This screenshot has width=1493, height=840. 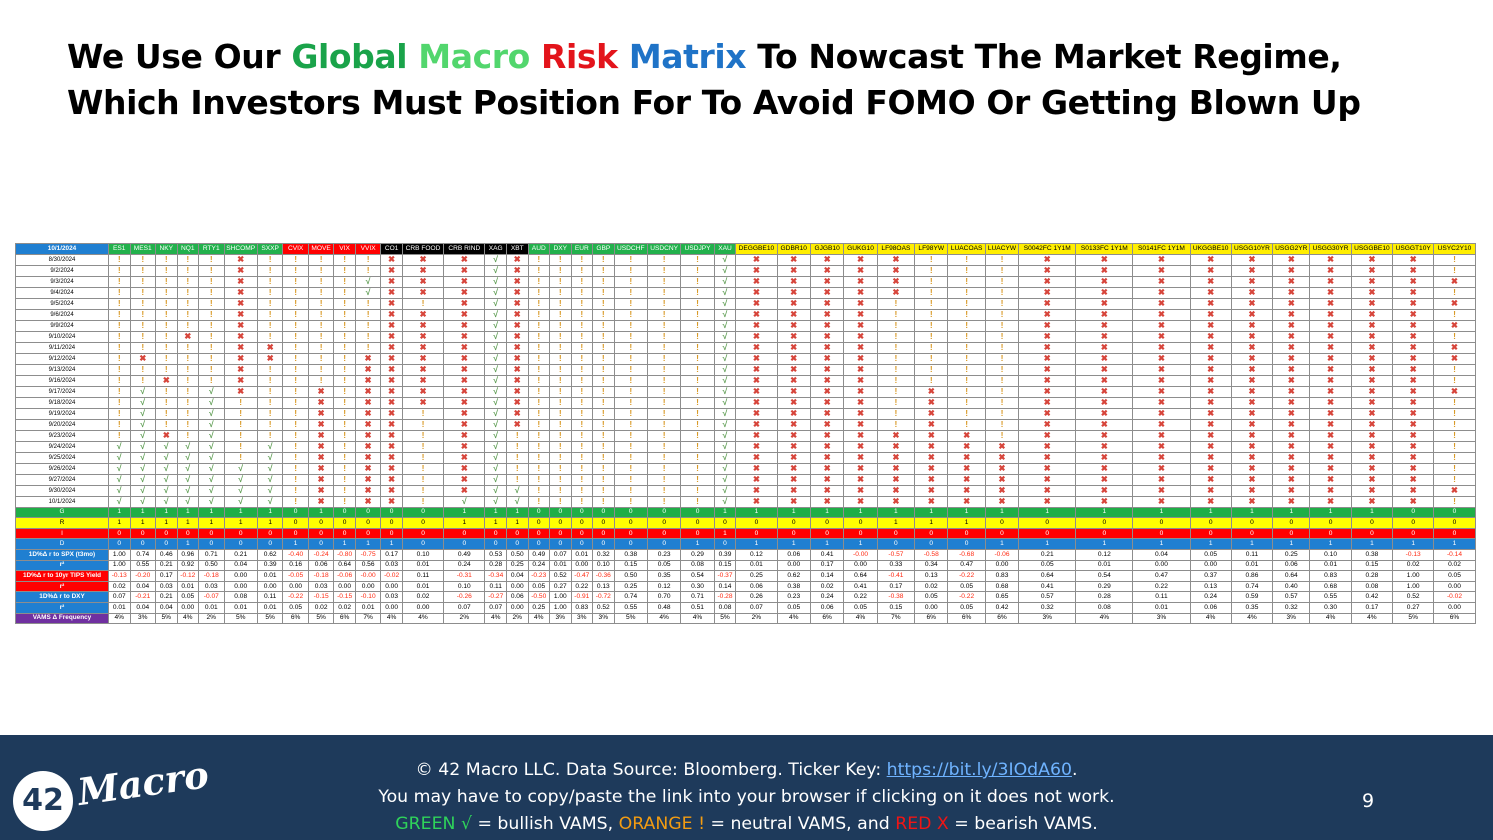 What do you see at coordinates (539, 554) in the screenshot?
I see `stat-value: 0.49` at bounding box center [539, 554].